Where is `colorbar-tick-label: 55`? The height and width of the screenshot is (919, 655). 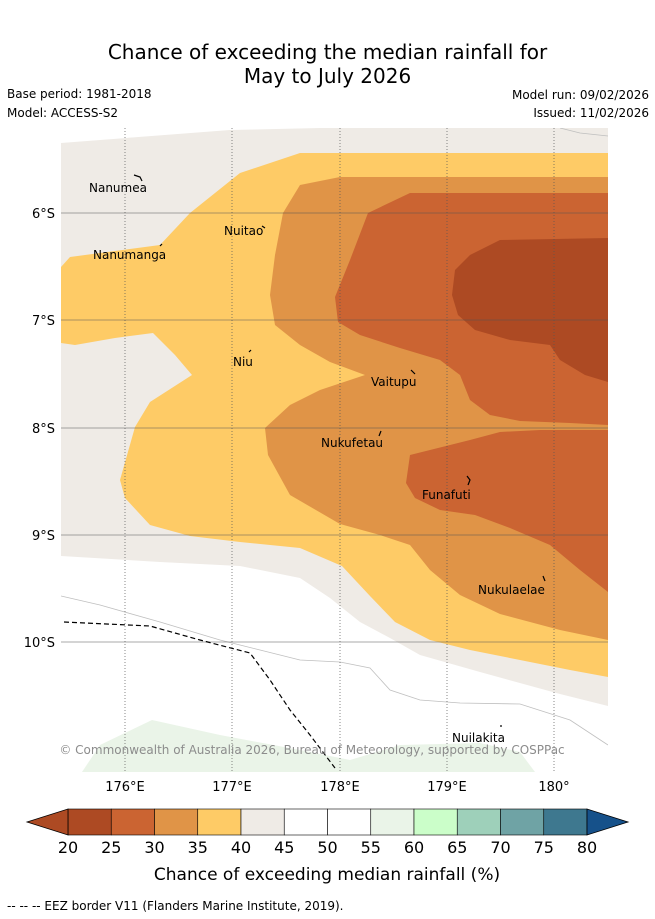 colorbar-tick-label: 55 is located at coordinates (371, 847).